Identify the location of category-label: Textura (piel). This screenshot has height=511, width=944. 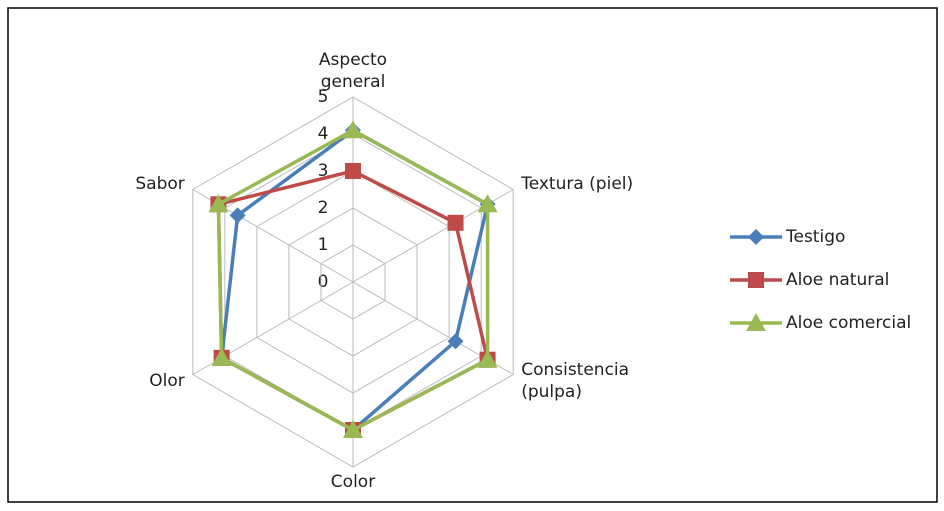
(577, 183).